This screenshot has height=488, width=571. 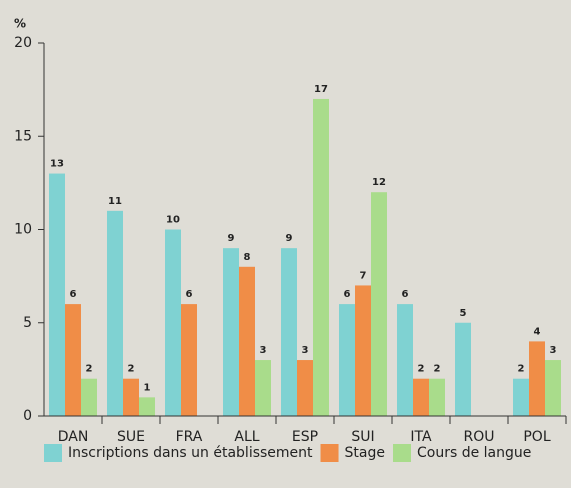 I want to click on x-tick-label: SUE, so click(x=131, y=437).